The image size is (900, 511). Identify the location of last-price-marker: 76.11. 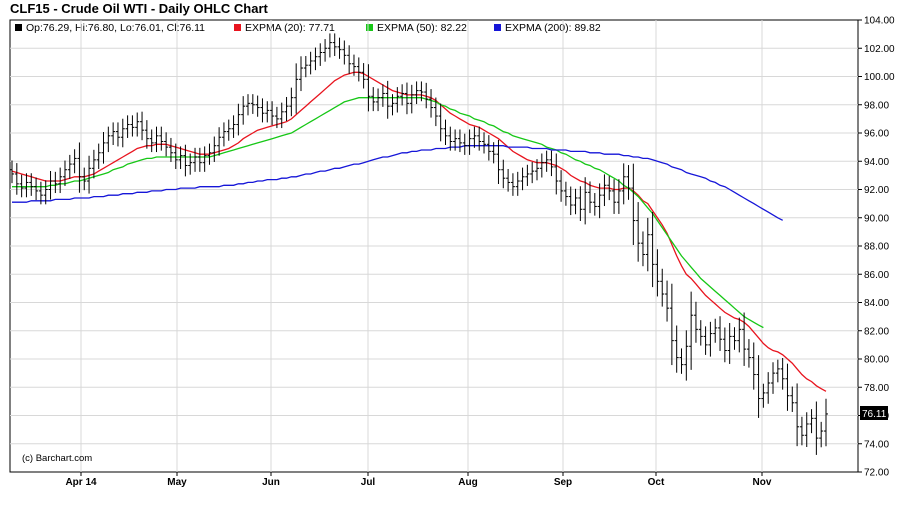
(874, 413).